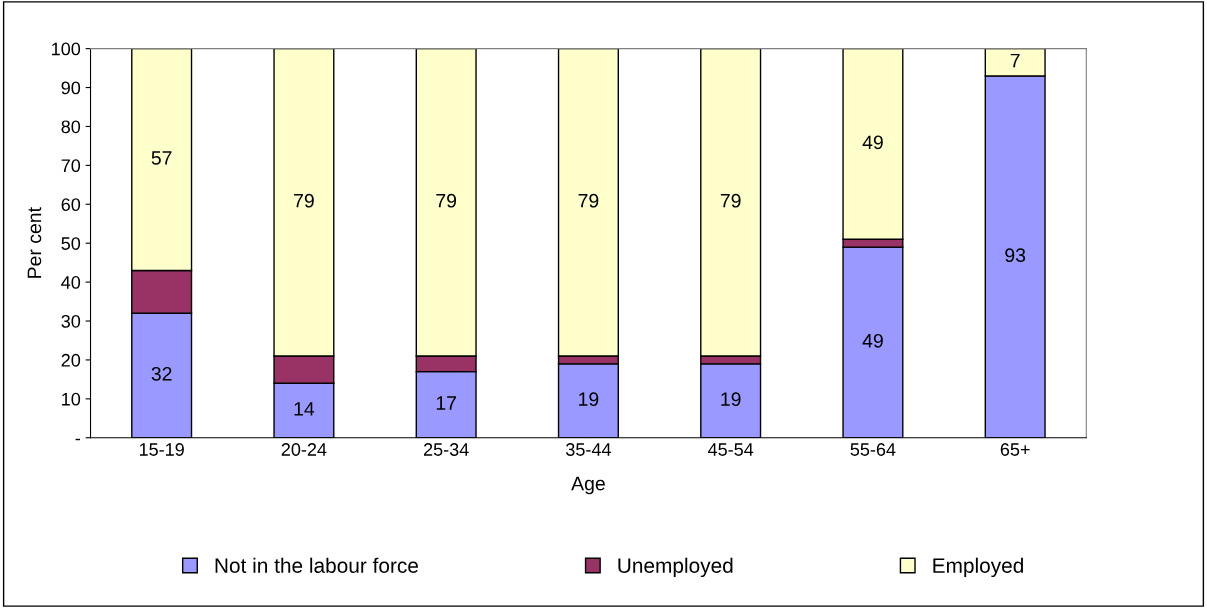 The image size is (1207, 608). What do you see at coordinates (730, 449) in the screenshot?
I see `x-tick-label: 45-54` at bounding box center [730, 449].